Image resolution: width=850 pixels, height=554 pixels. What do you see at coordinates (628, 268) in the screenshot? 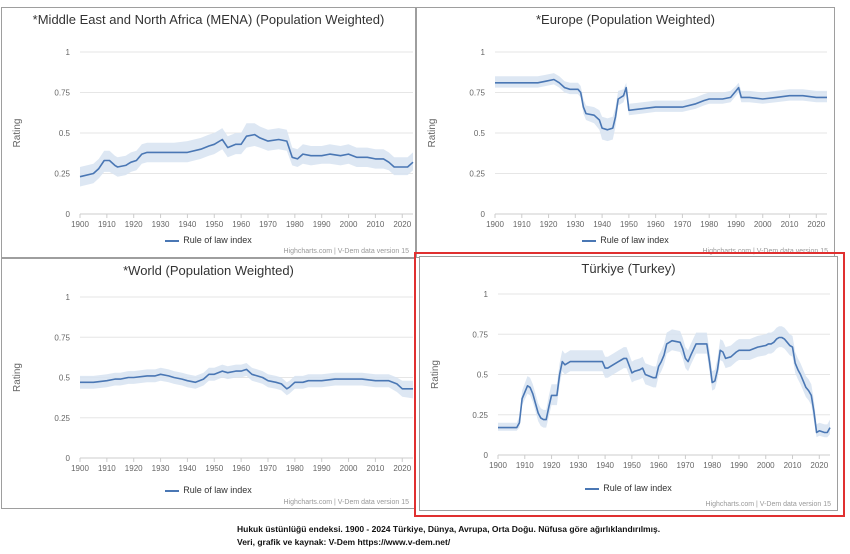
I see `chart-title: Türkiye (Turkey)` at bounding box center [628, 268].